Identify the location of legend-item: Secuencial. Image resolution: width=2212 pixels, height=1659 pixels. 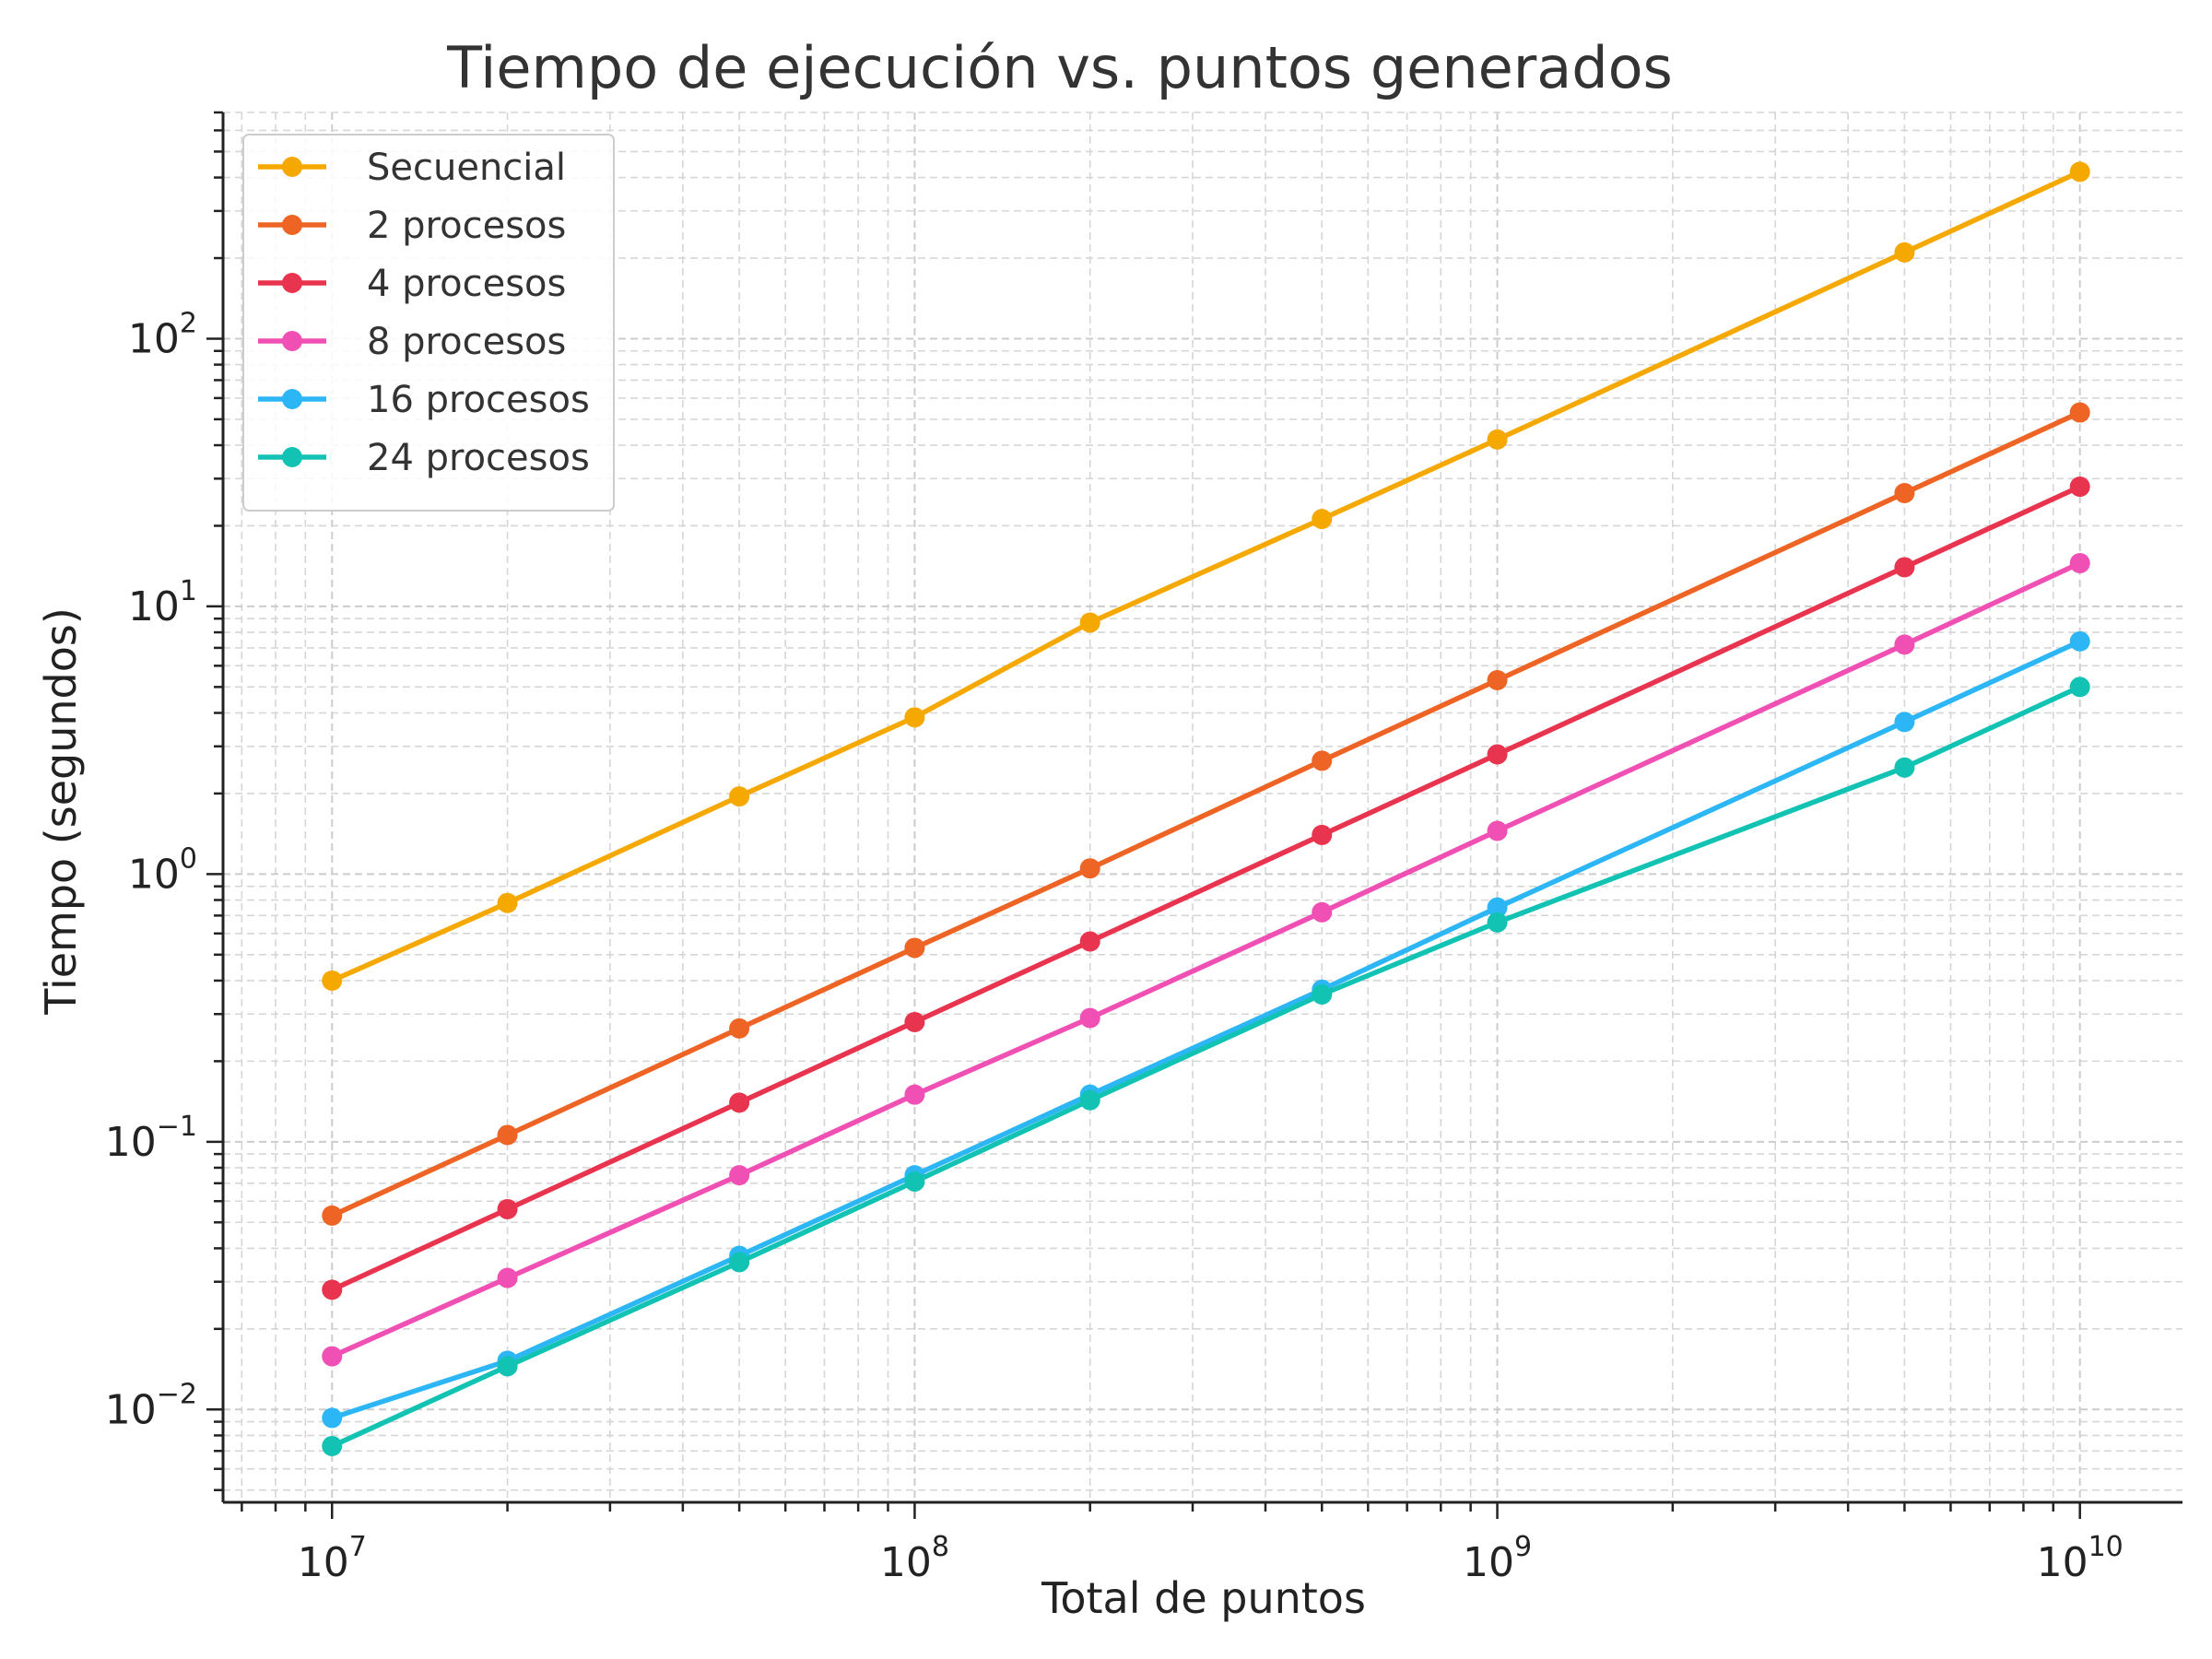
(412, 168).